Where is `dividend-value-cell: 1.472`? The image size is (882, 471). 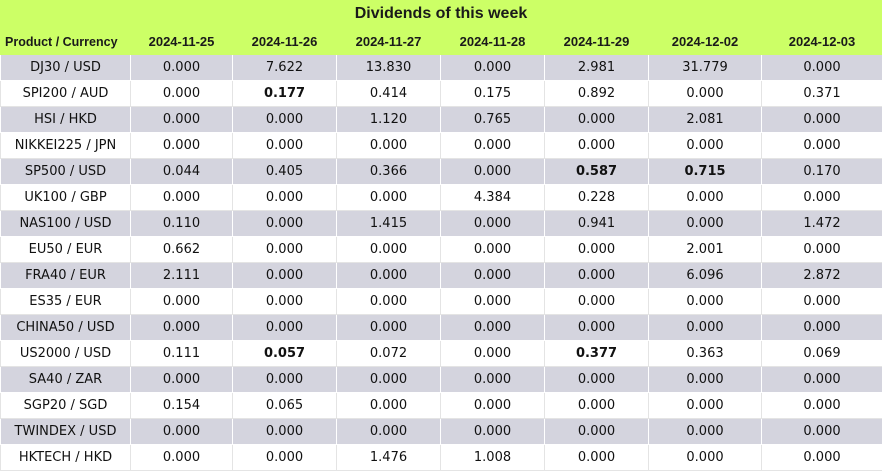 dividend-value-cell: 1.472 is located at coordinates (822, 224).